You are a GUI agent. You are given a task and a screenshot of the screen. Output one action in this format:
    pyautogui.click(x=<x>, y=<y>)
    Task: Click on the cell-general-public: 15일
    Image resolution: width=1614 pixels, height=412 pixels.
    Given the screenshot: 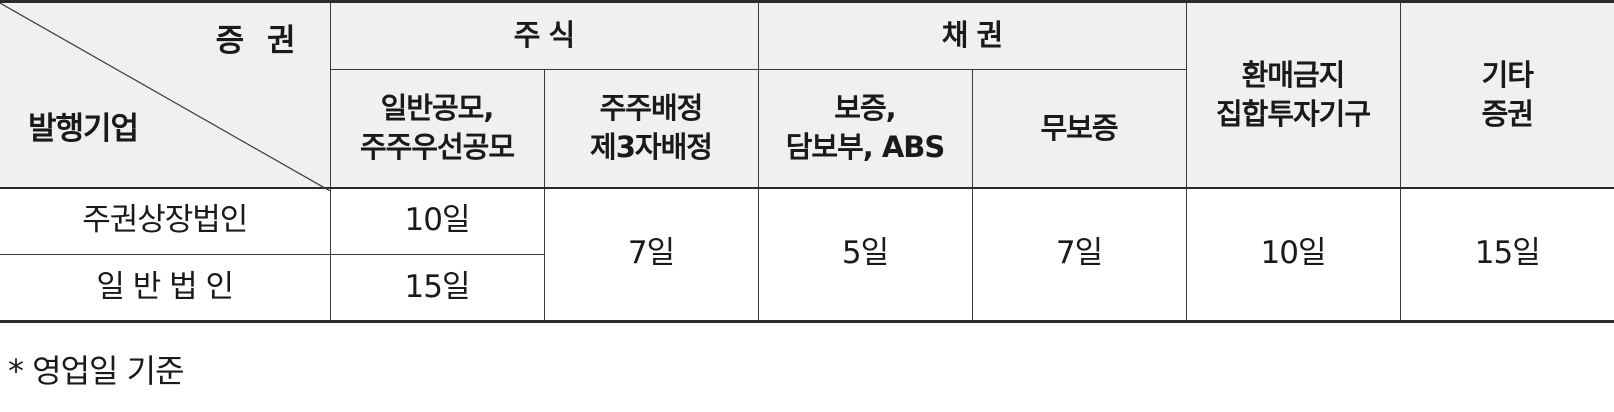 What is the action you would take?
    pyautogui.click(x=436, y=288)
    